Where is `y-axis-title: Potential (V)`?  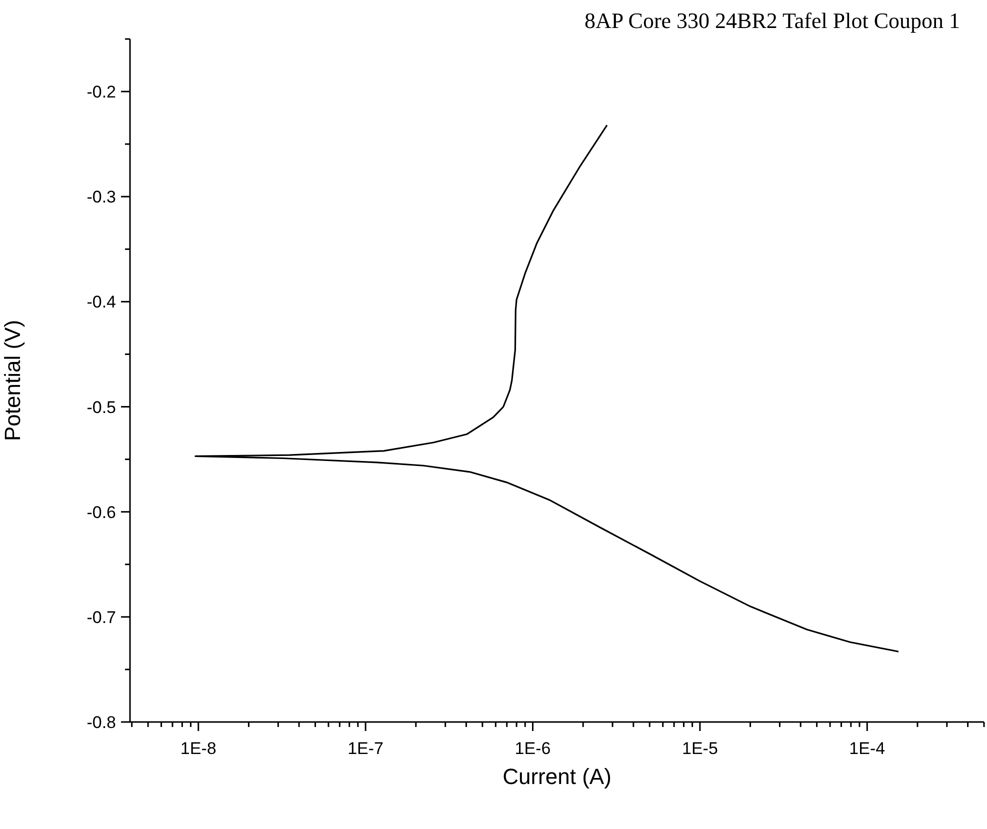
y-axis-title: Potential (V) is located at coordinates (12, 381).